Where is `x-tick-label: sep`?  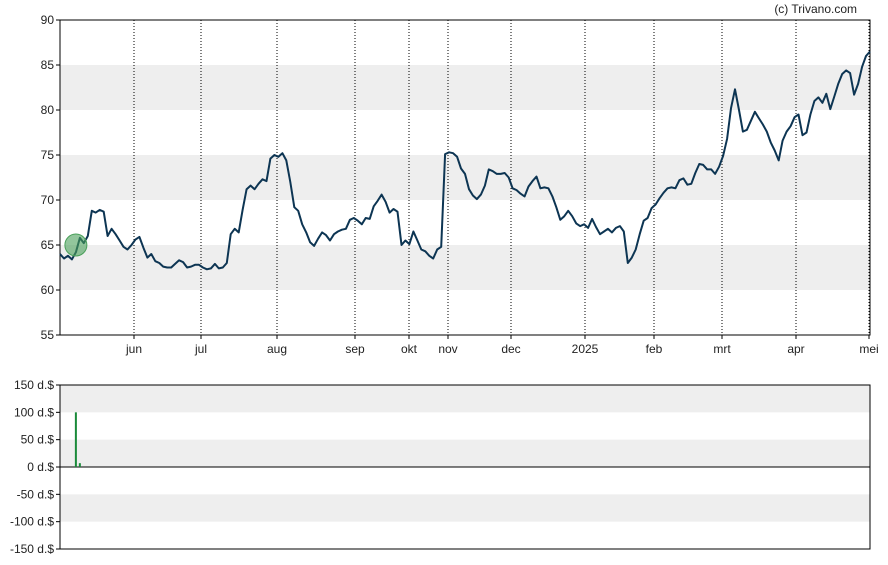
x-tick-label: sep is located at coordinates (355, 349).